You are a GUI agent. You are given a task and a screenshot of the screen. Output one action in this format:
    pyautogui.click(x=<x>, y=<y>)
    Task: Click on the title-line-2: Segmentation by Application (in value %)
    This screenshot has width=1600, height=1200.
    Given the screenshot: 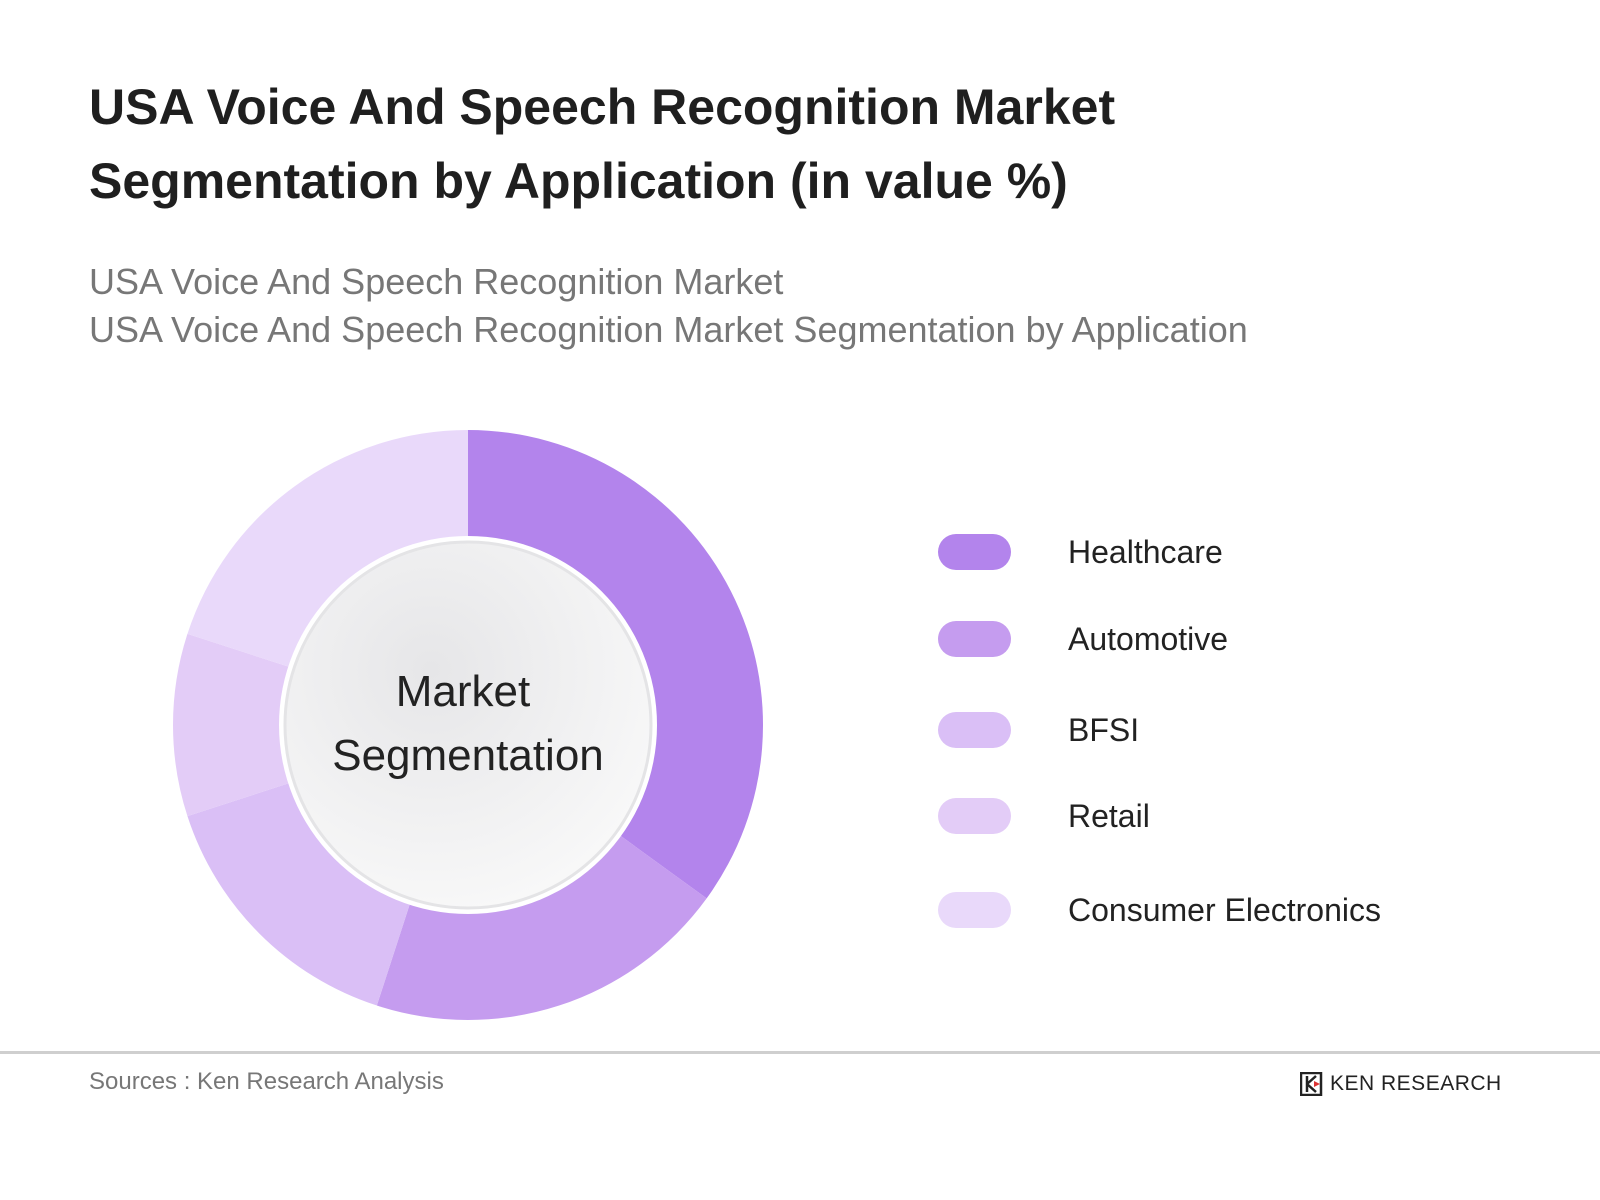 What is the action you would take?
    pyautogui.click(x=578, y=181)
    